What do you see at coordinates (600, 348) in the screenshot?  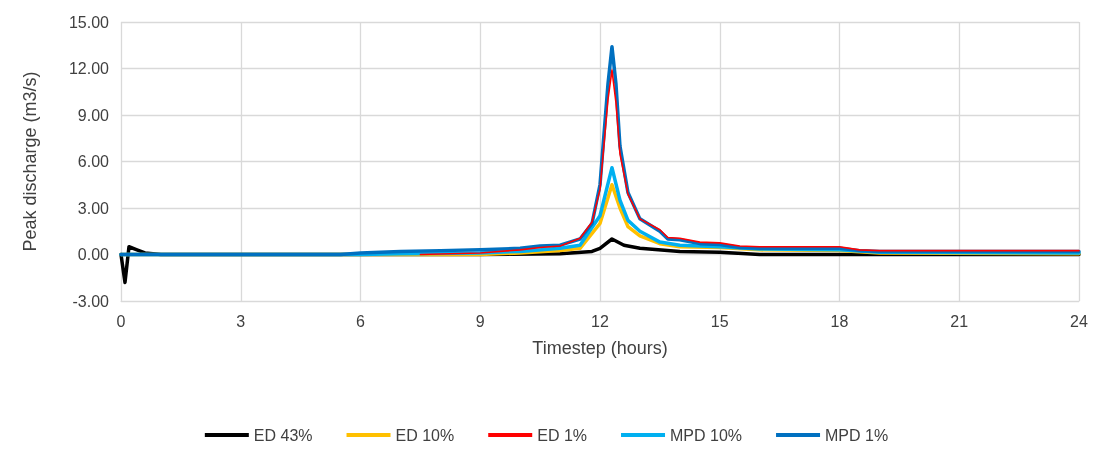 I see `x-axis-title: Timestep (hours)` at bounding box center [600, 348].